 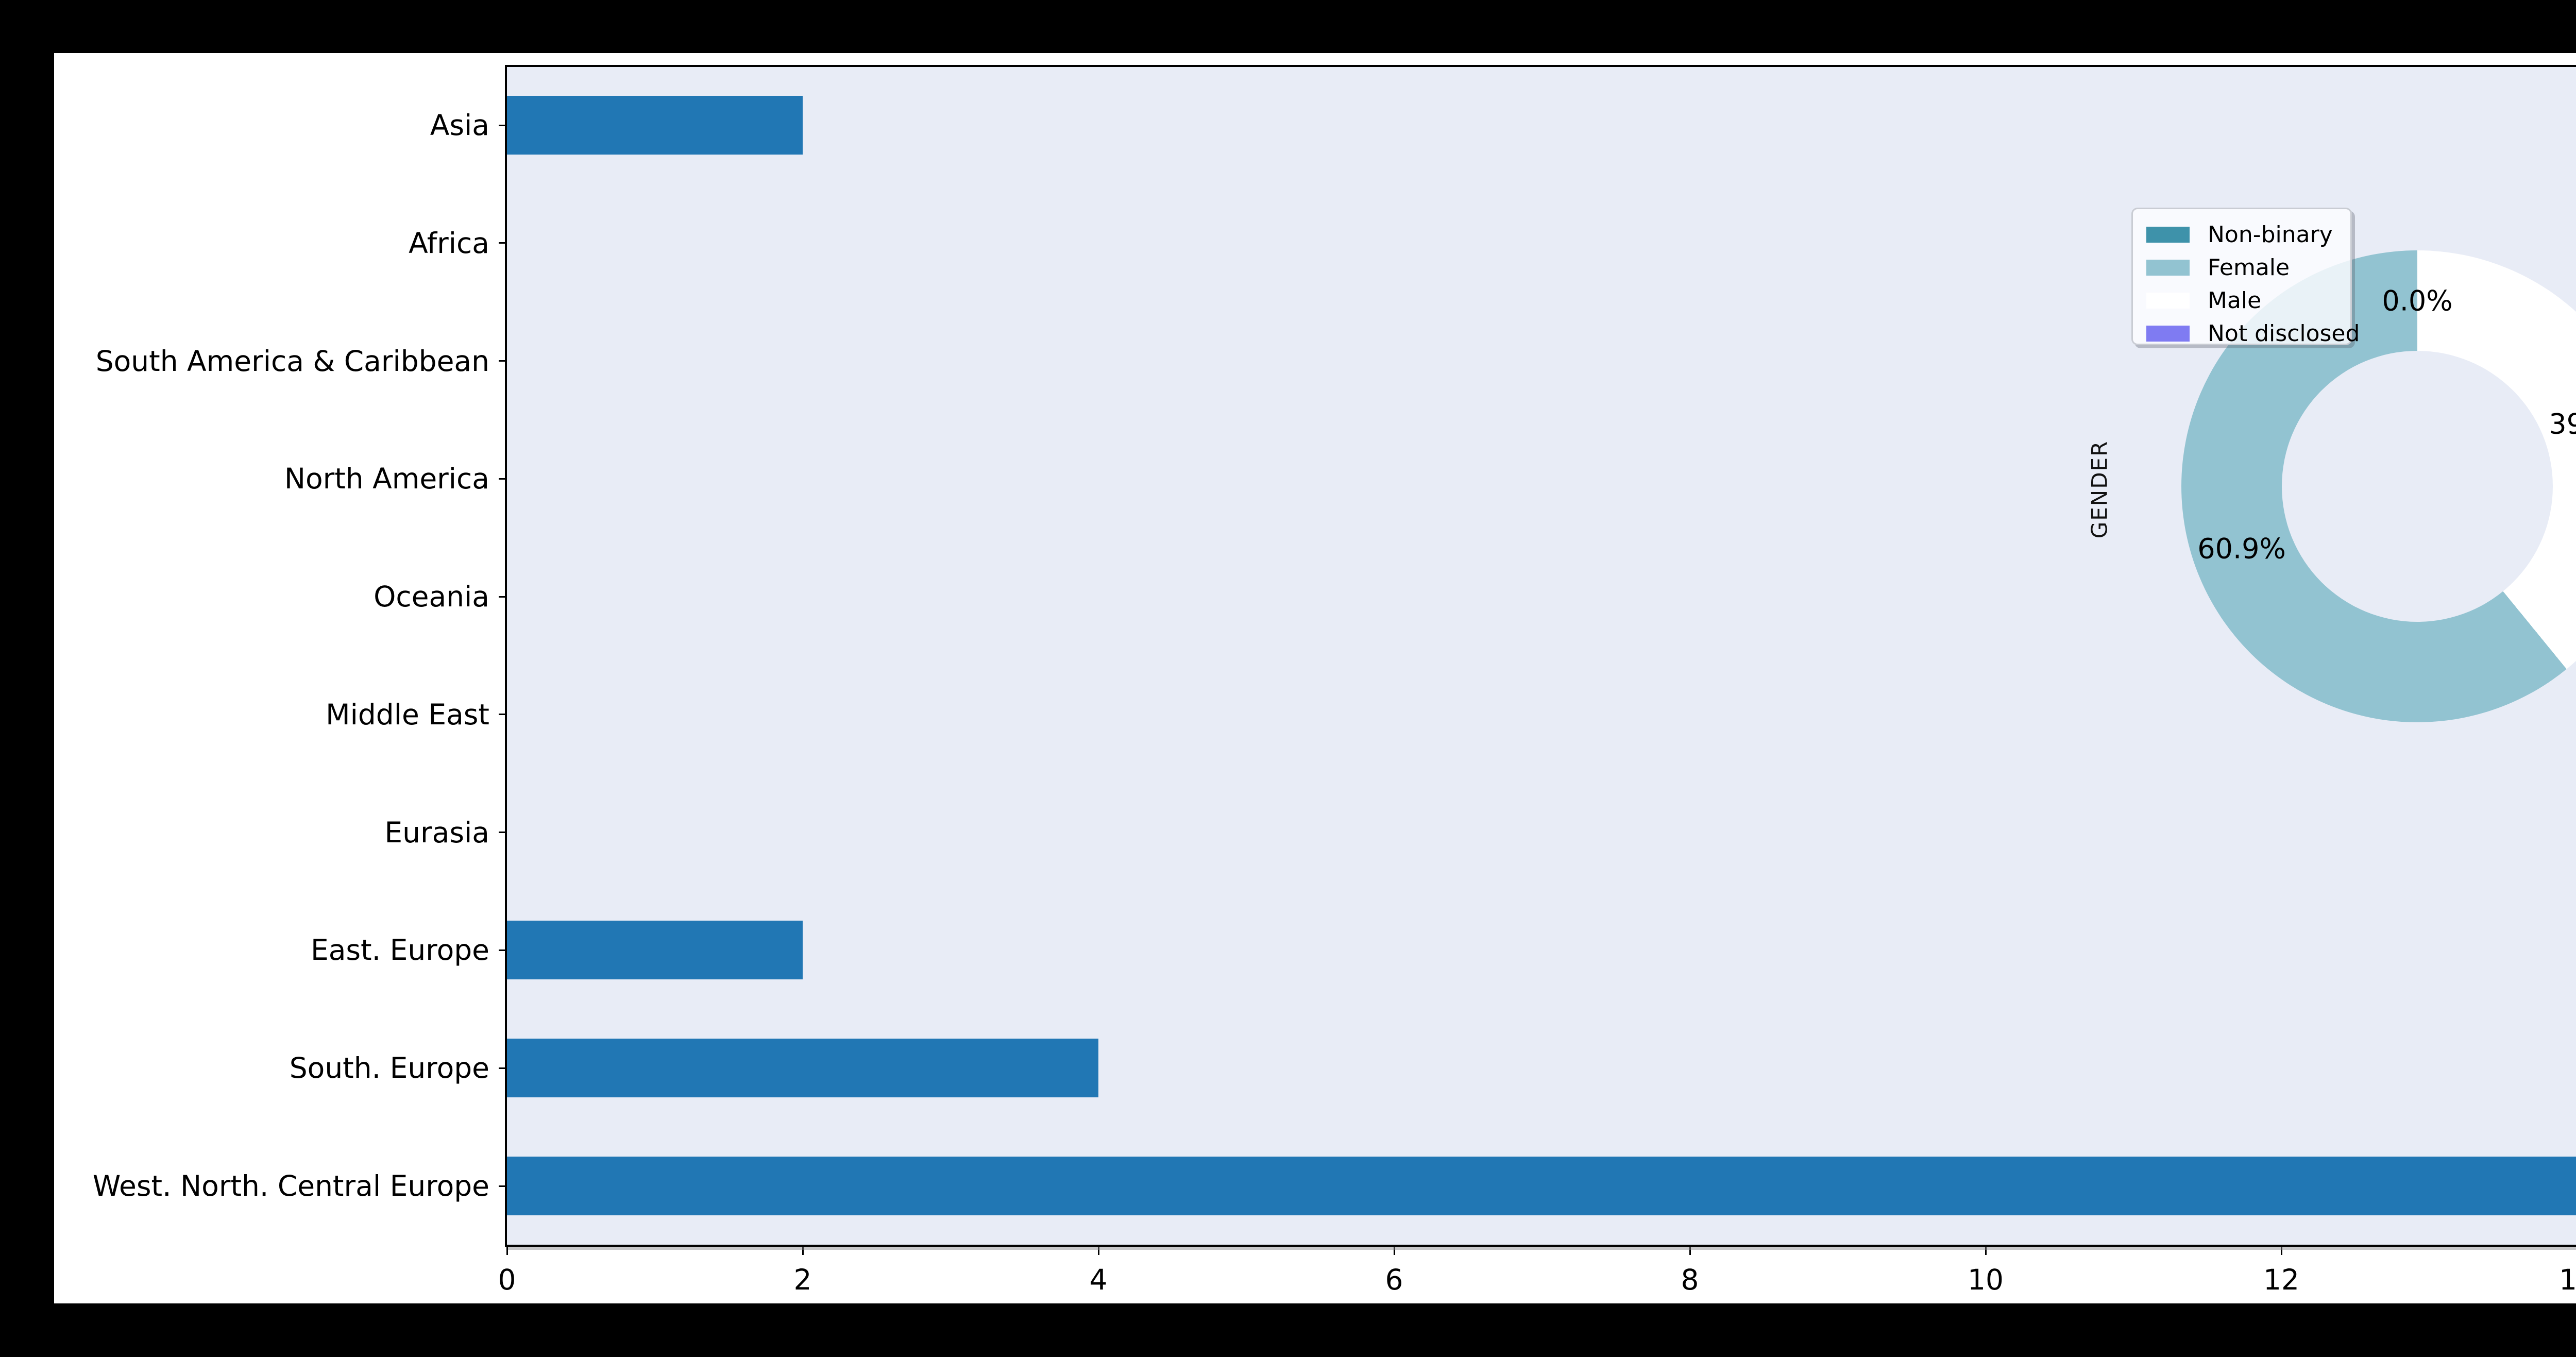 What do you see at coordinates (2417, 486) in the screenshot?
I see `donut-hole` at bounding box center [2417, 486].